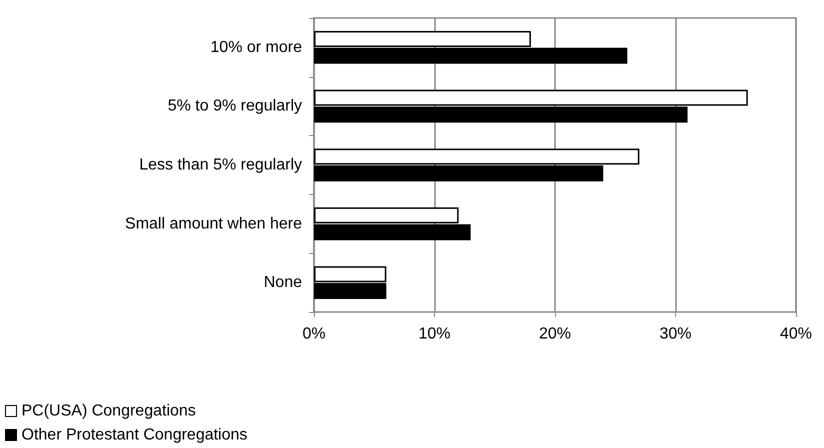  What do you see at coordinates (256, 47) in the screenshot?
I see `y-tick-label: 10% or more` at bounding box center [256, 47].